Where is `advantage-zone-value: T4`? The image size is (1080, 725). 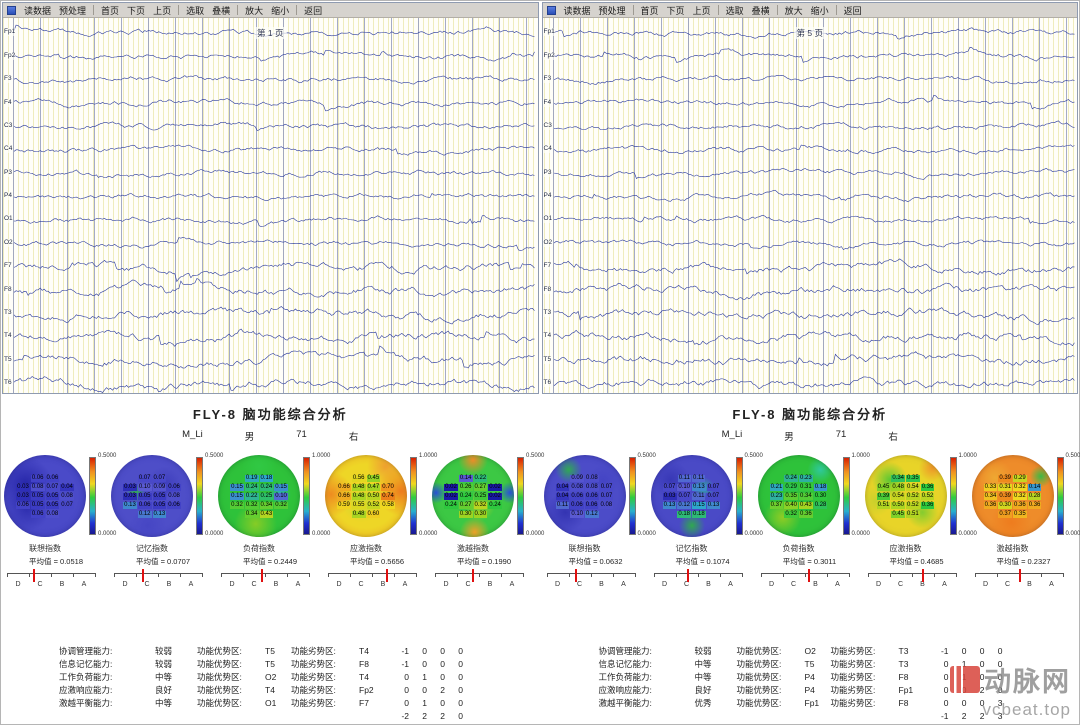 advantage-zone-value: T4 is located at coordinates (270, 690).